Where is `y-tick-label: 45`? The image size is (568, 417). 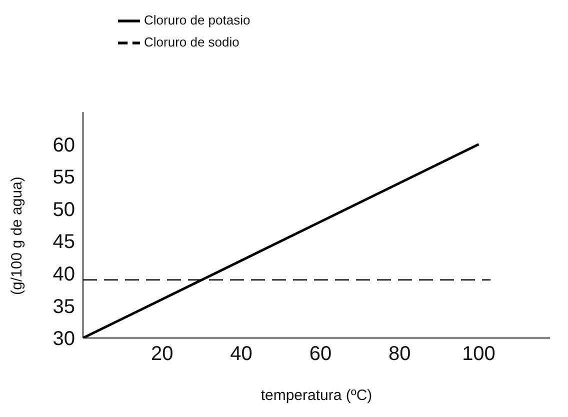 y-tick-label: 45 is located at coordinates (63, 242).